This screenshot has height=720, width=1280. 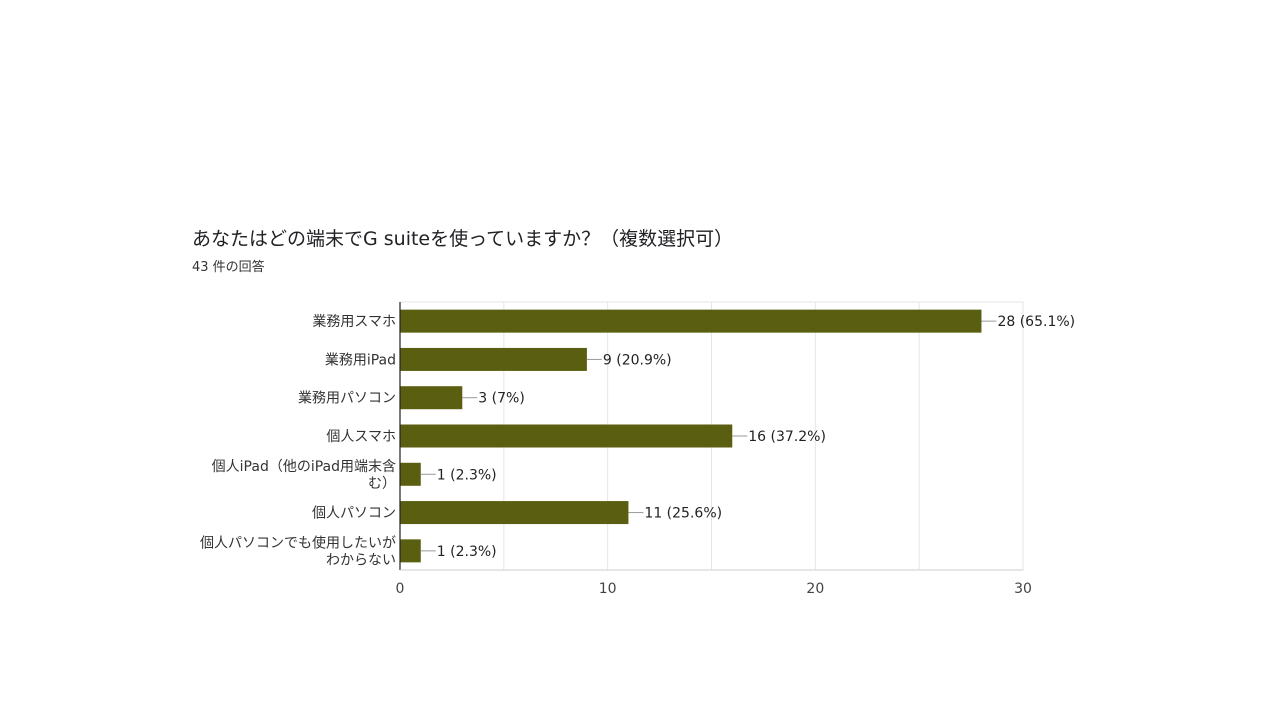 What do you see at coordinates (228, 267) in the screenshot?
I see `chart-subtitle: 43 件の回答` at bounding box center [228, 267].